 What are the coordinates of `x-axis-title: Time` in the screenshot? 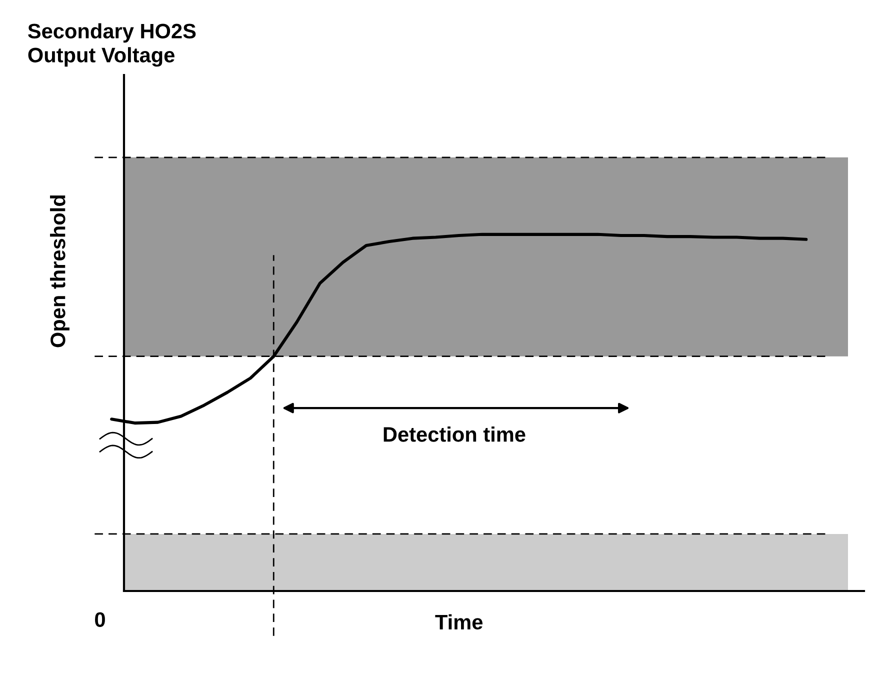 It's located at (458, 622).